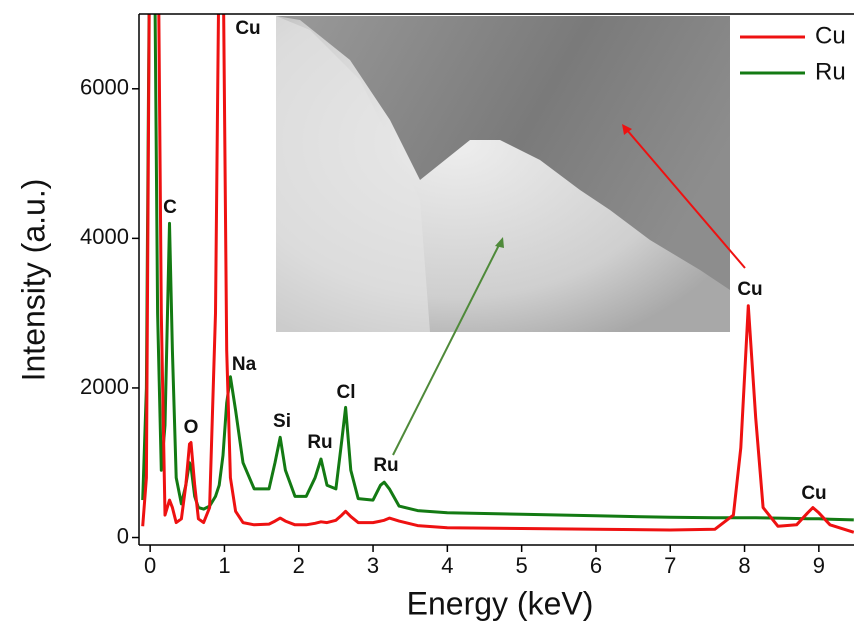 The image size is (854, 631). Describe the element at coordinates (282, 421) in the screenshot. I see `peak-label: Si` at that location.